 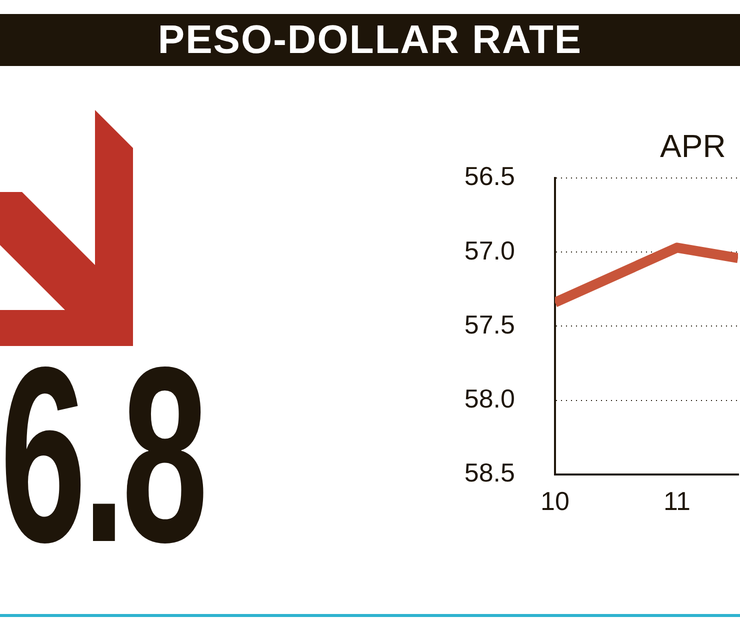 I want to click on x-tick-label: 11, so click(x=677, y=501).